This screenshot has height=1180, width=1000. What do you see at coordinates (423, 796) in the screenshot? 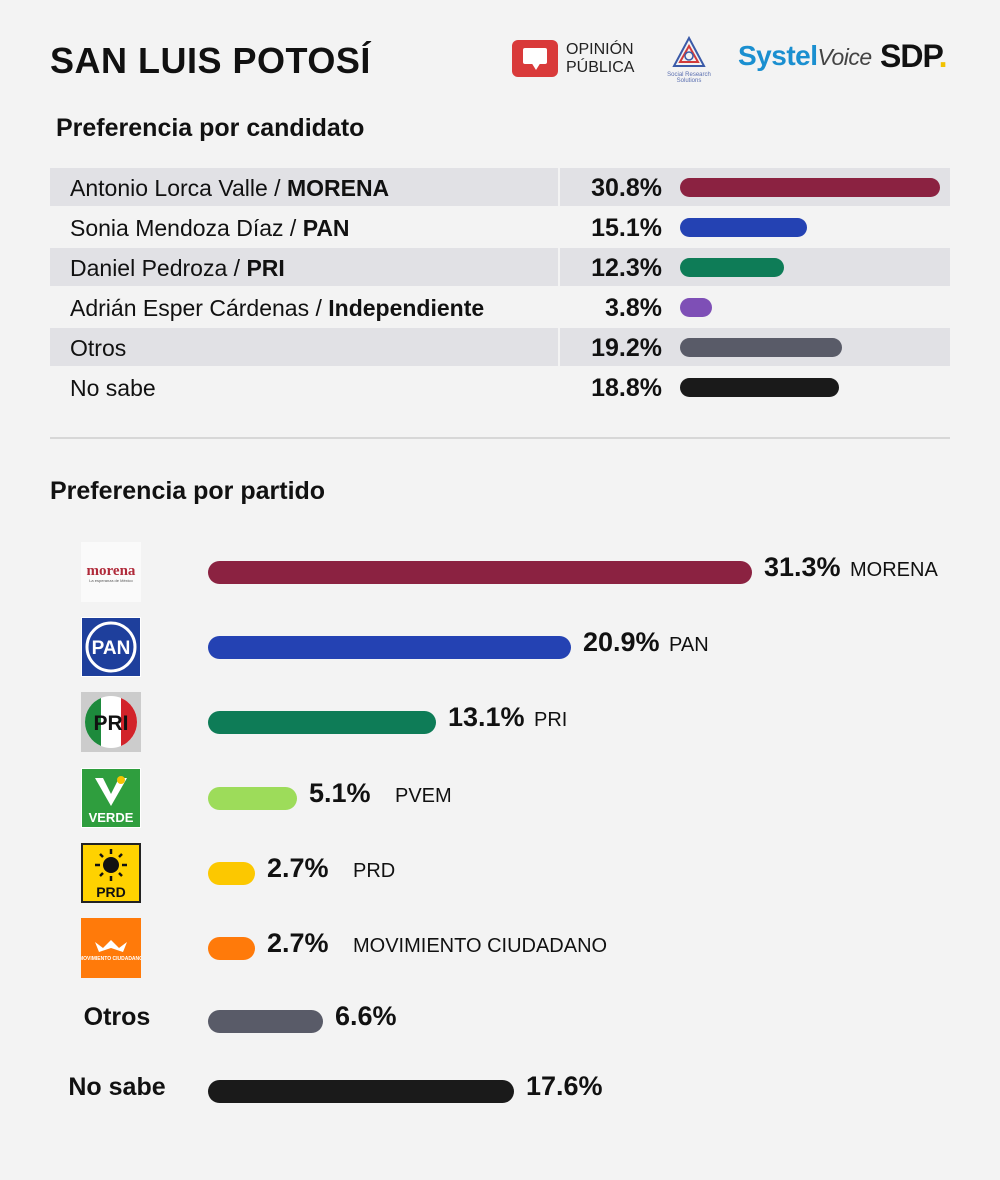
I see `party-name-label: PVEM` at bounding box center [423, 796].